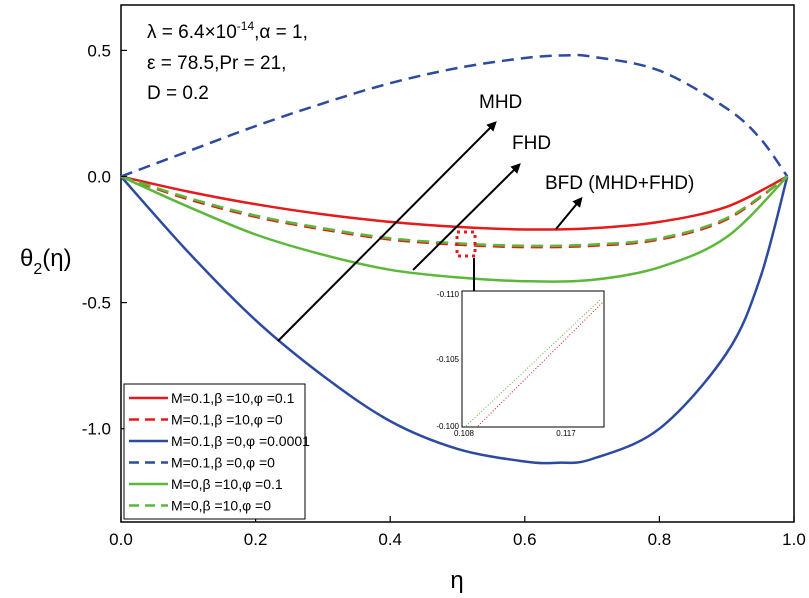 The height and width of the screenshot is (598, 809). What do you see at coordinates (240, 441) in the screenshot?
I see `legend-label-2: M=0.1,β =0,φ =0.0001` at bounding box center [240, 441].